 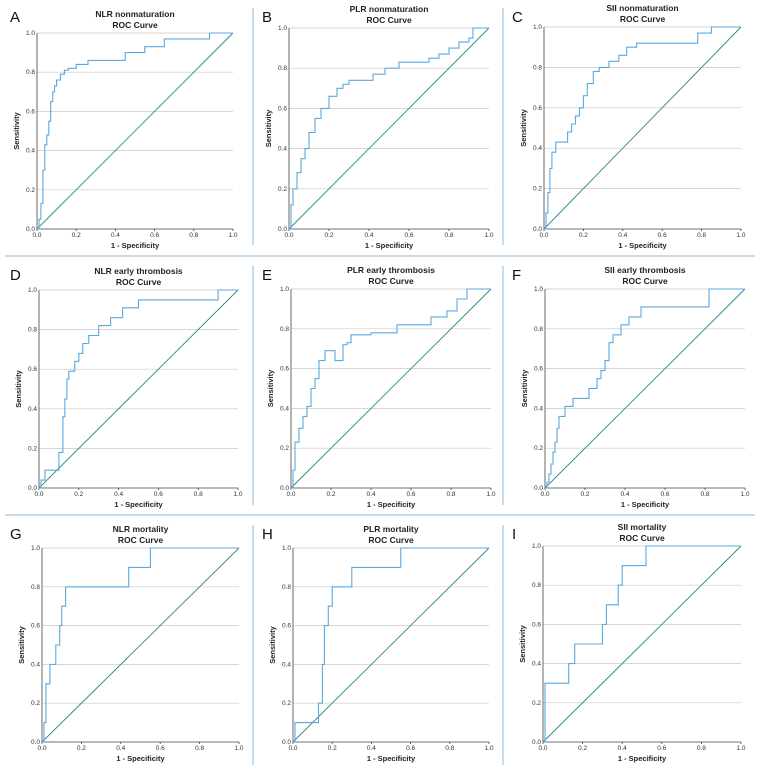 What do you see at coordinates (134, 14) in the screenshot?
I see `chart-title: NLR nonmaturation` at bounding box center [134, 14].